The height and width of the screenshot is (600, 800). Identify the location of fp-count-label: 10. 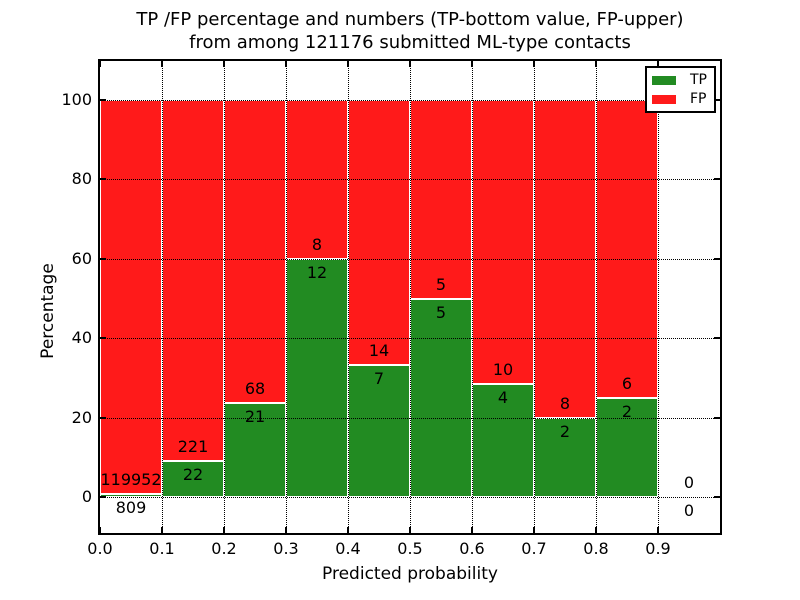
(503, 369).